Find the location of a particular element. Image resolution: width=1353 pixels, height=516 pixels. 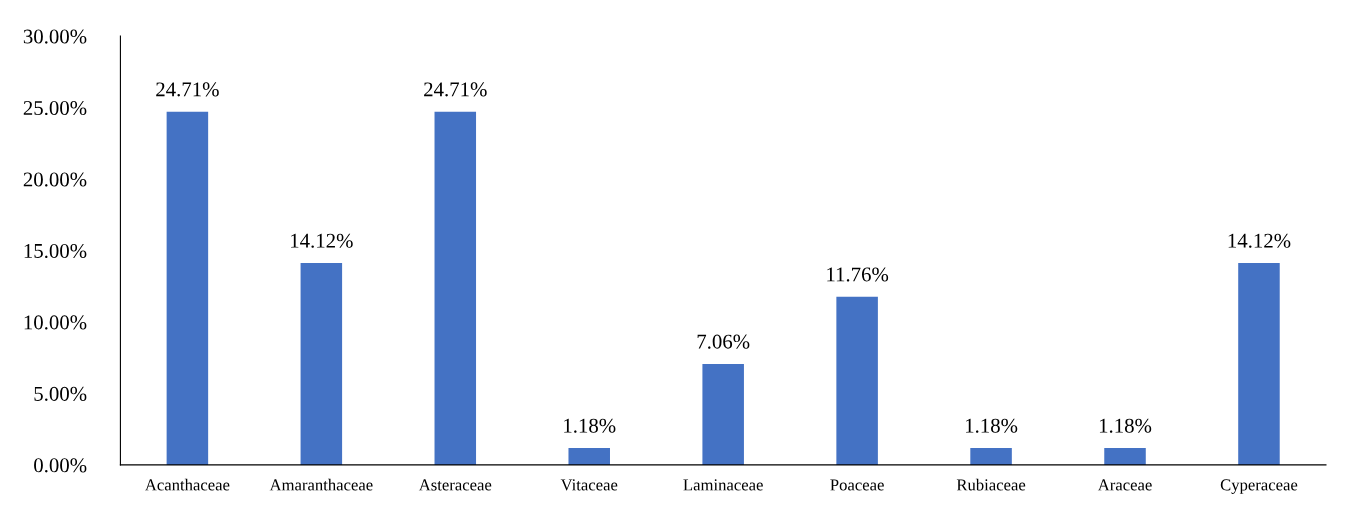

x-tick-label: Rubiaceae is located at coordinates (991, 484).